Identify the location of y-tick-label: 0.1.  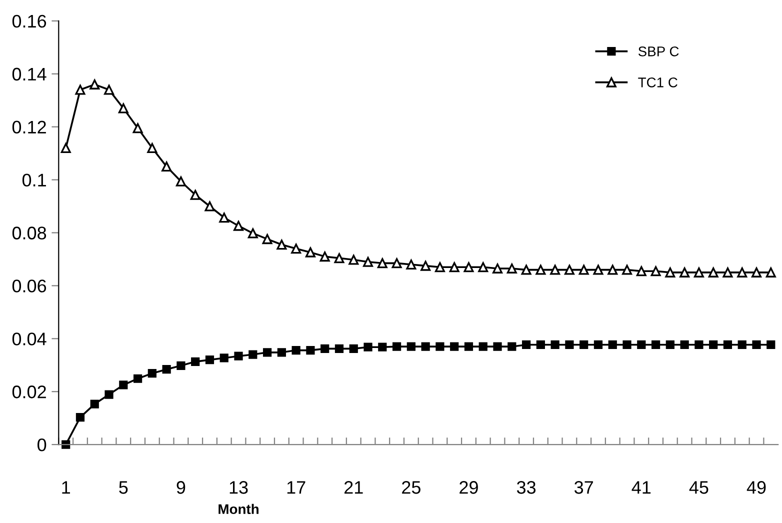
(34, 180).